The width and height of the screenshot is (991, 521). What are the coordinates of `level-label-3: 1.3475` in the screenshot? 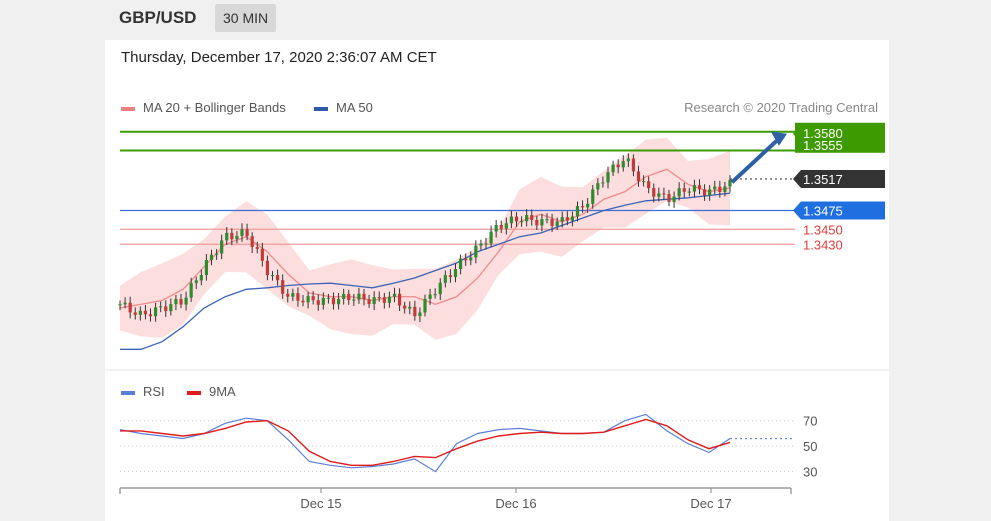 It's located at (823, 211).